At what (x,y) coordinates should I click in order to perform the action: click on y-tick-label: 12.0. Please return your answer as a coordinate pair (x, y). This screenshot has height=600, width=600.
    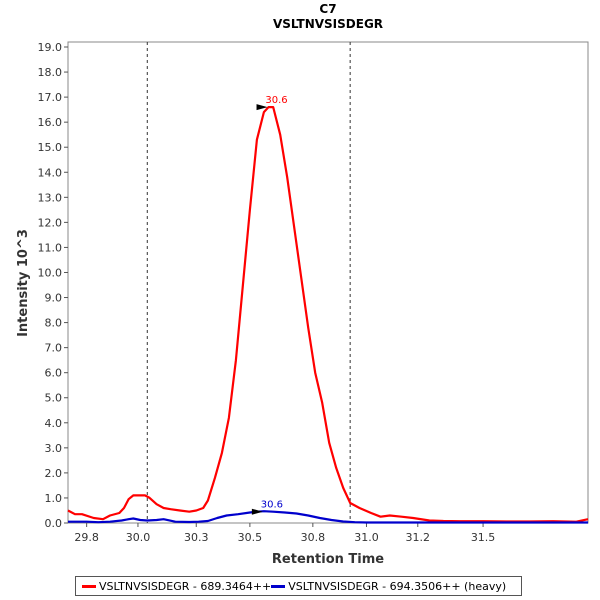
    Looking at the image, I should click on (50, 222).